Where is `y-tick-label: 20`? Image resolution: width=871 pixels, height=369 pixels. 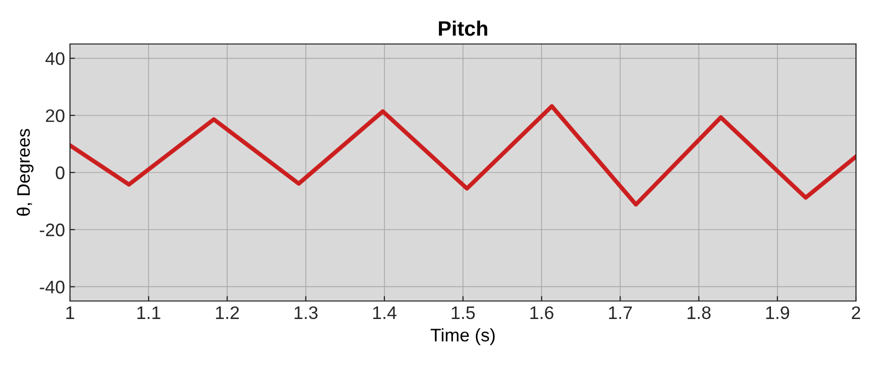
y-tick-label: 20 is located at coordinates (55, 115).